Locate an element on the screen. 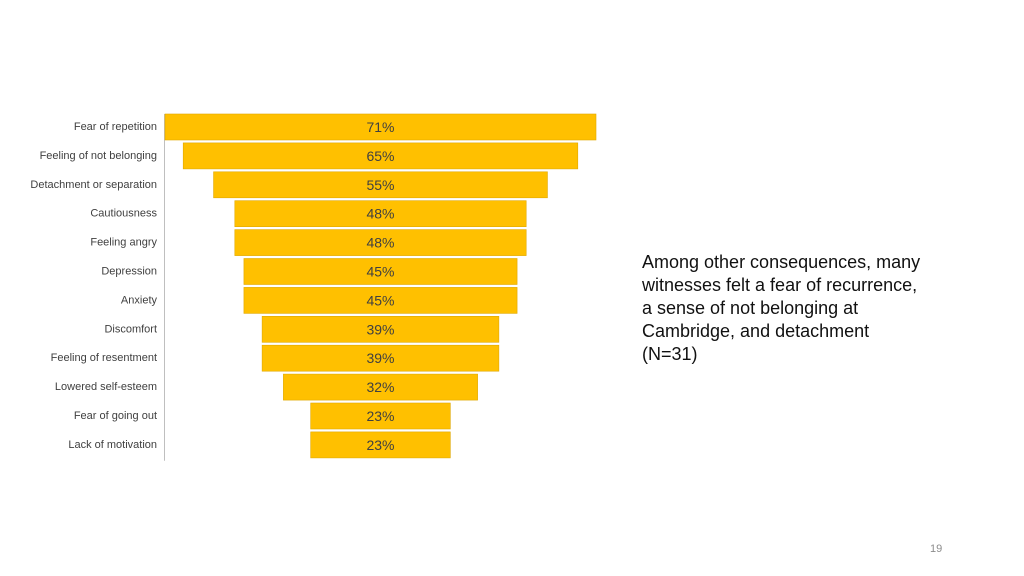 This screenshot has height=576, width=1024. caption-line: (N=31) is located at coordinates (670, 354).